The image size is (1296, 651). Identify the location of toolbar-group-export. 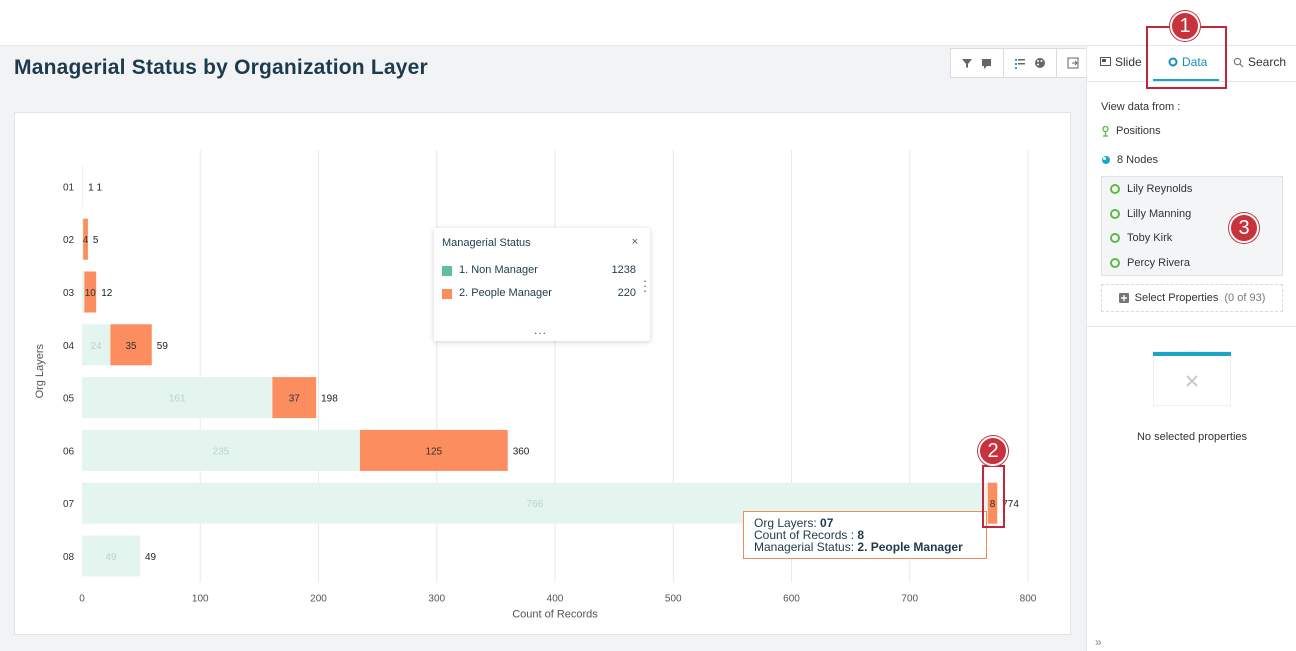
(1073, 63).